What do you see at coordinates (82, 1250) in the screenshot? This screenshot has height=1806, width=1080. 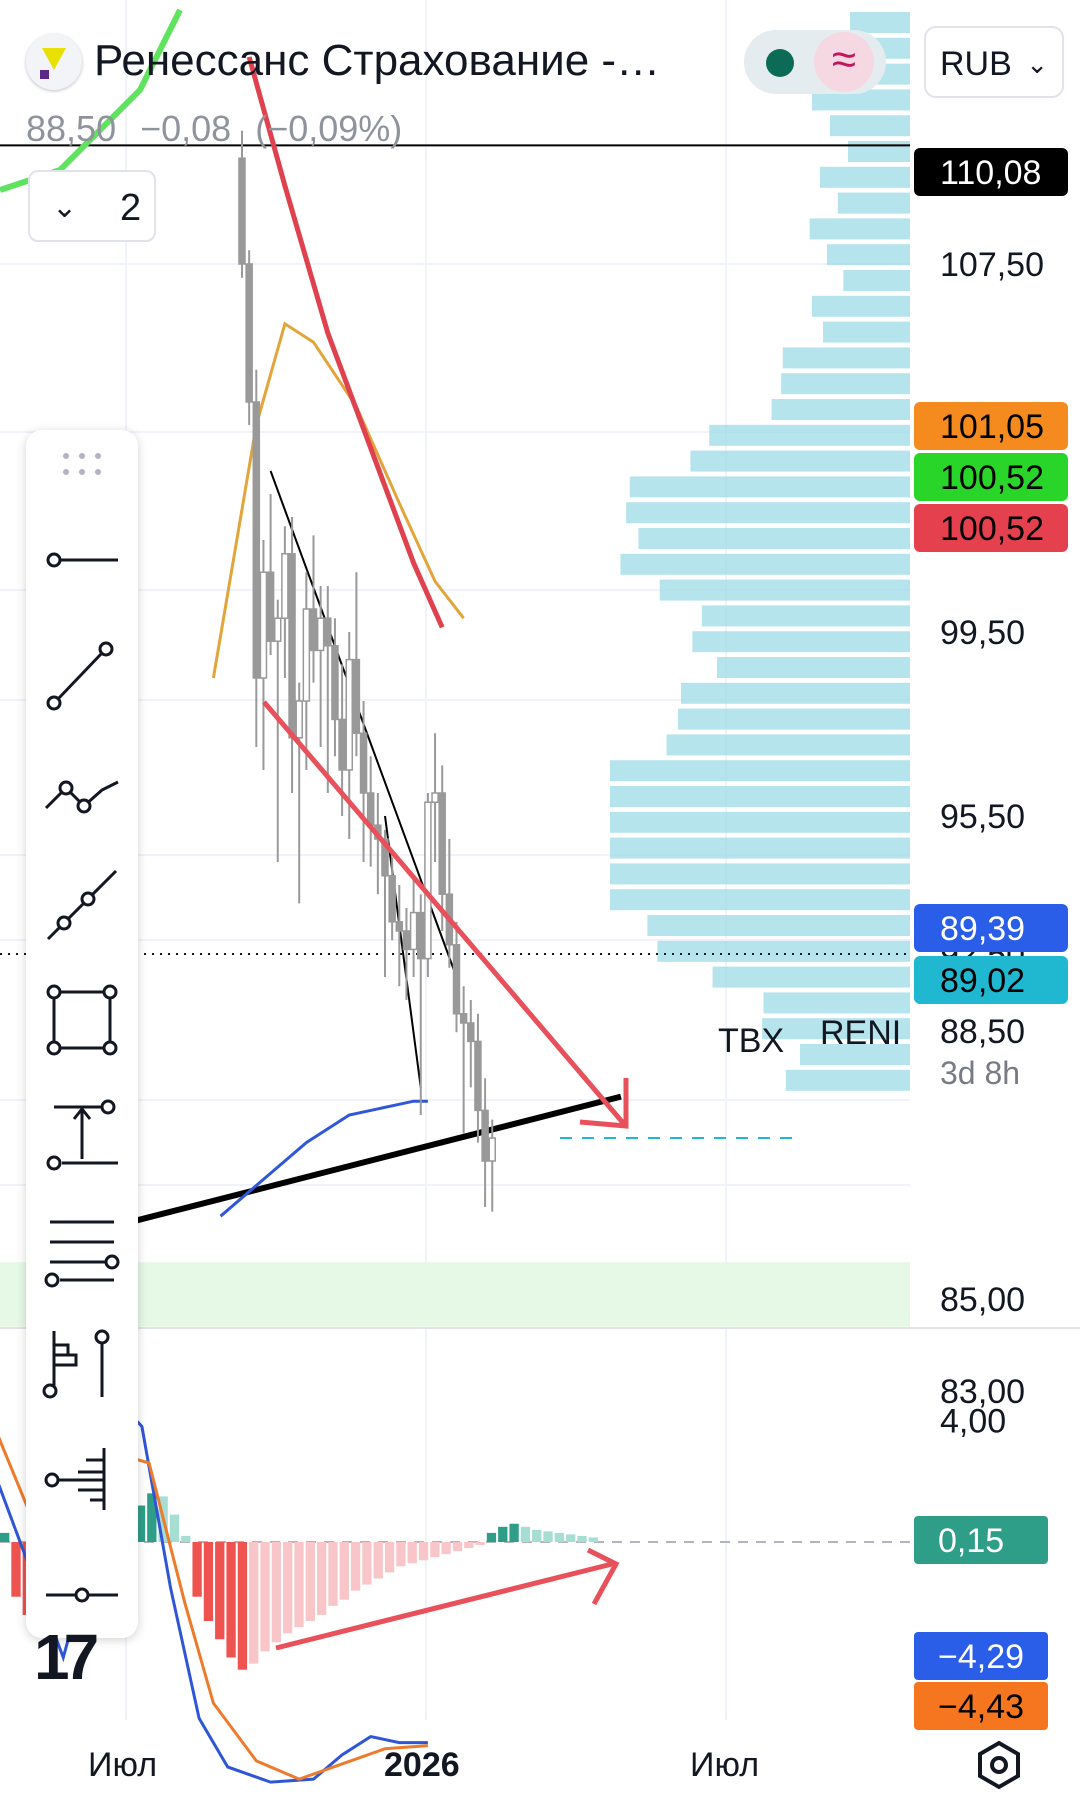 I see `parallel-lines-tool` at bounding box center [82, 1250].